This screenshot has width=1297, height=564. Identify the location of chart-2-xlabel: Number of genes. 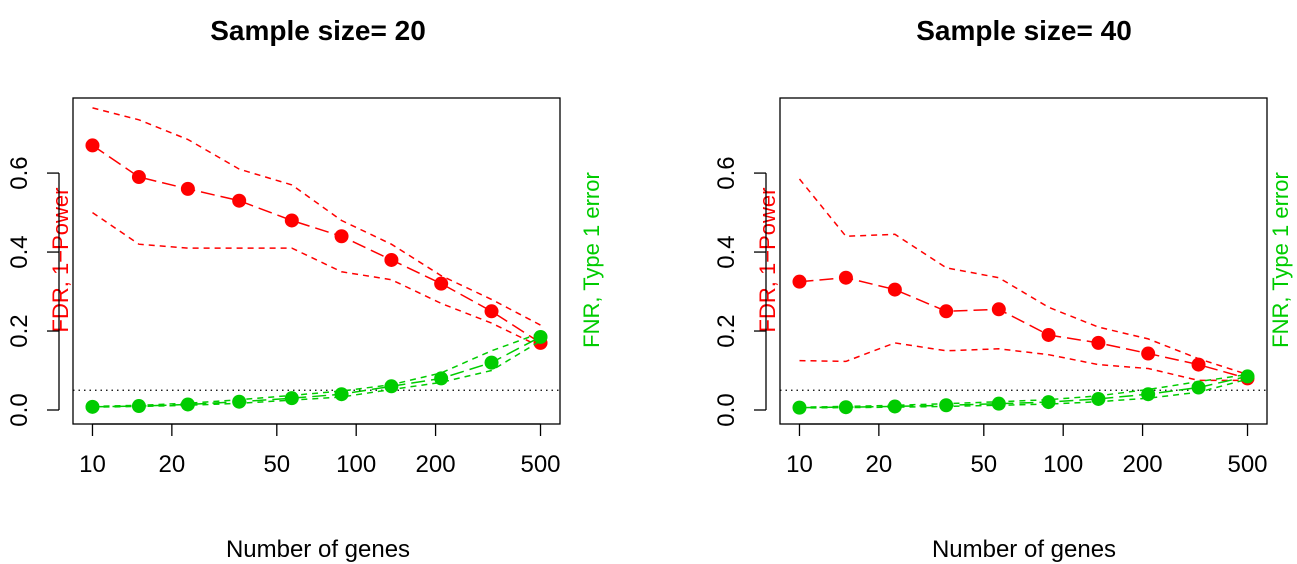
(1024, 549).